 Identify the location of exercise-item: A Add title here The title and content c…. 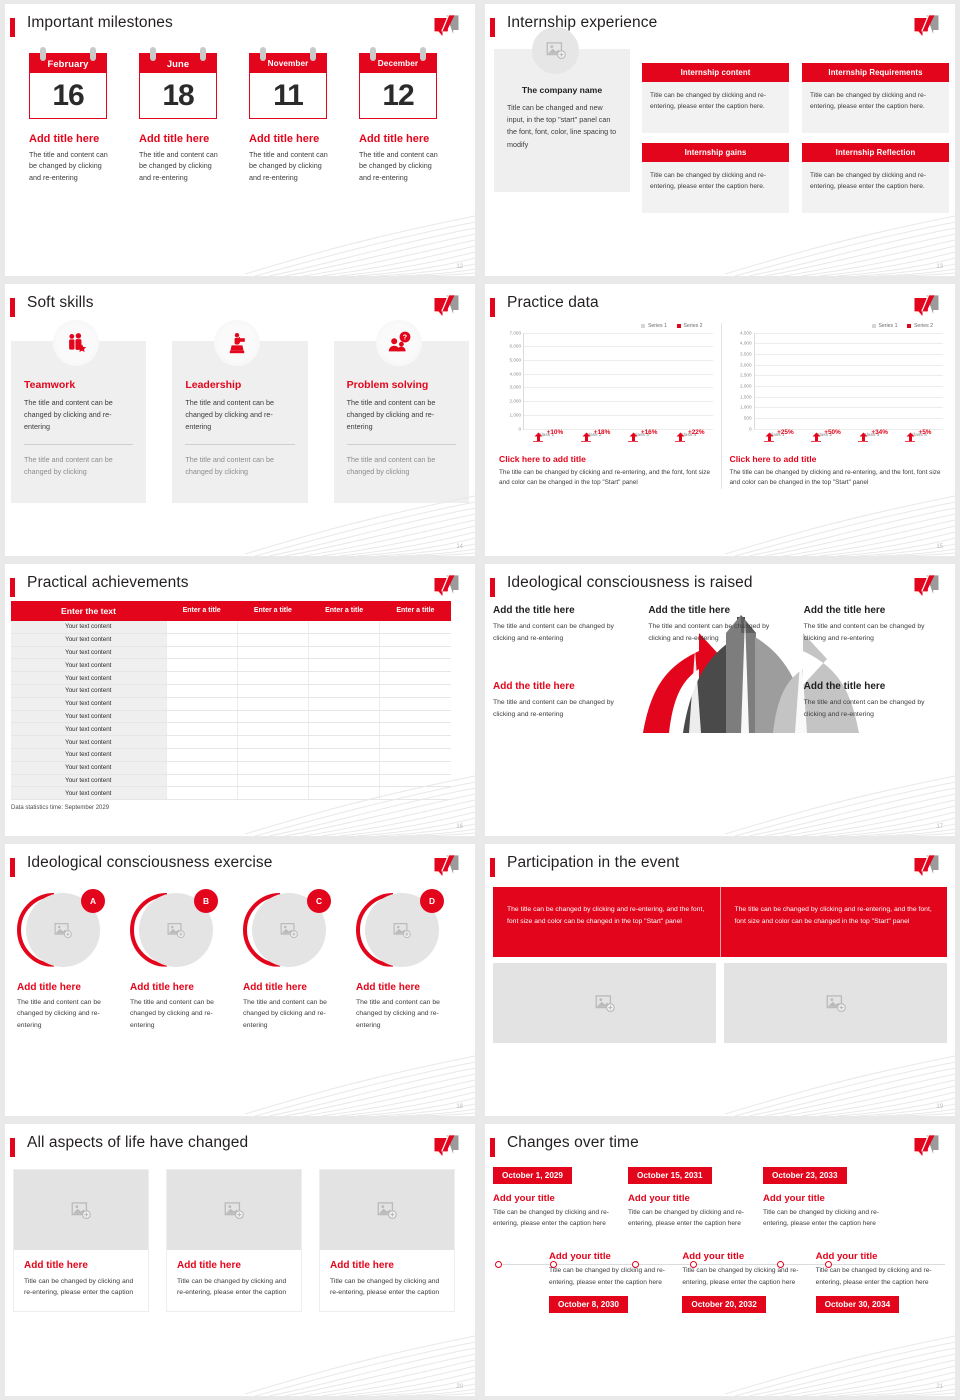
(65, 960).